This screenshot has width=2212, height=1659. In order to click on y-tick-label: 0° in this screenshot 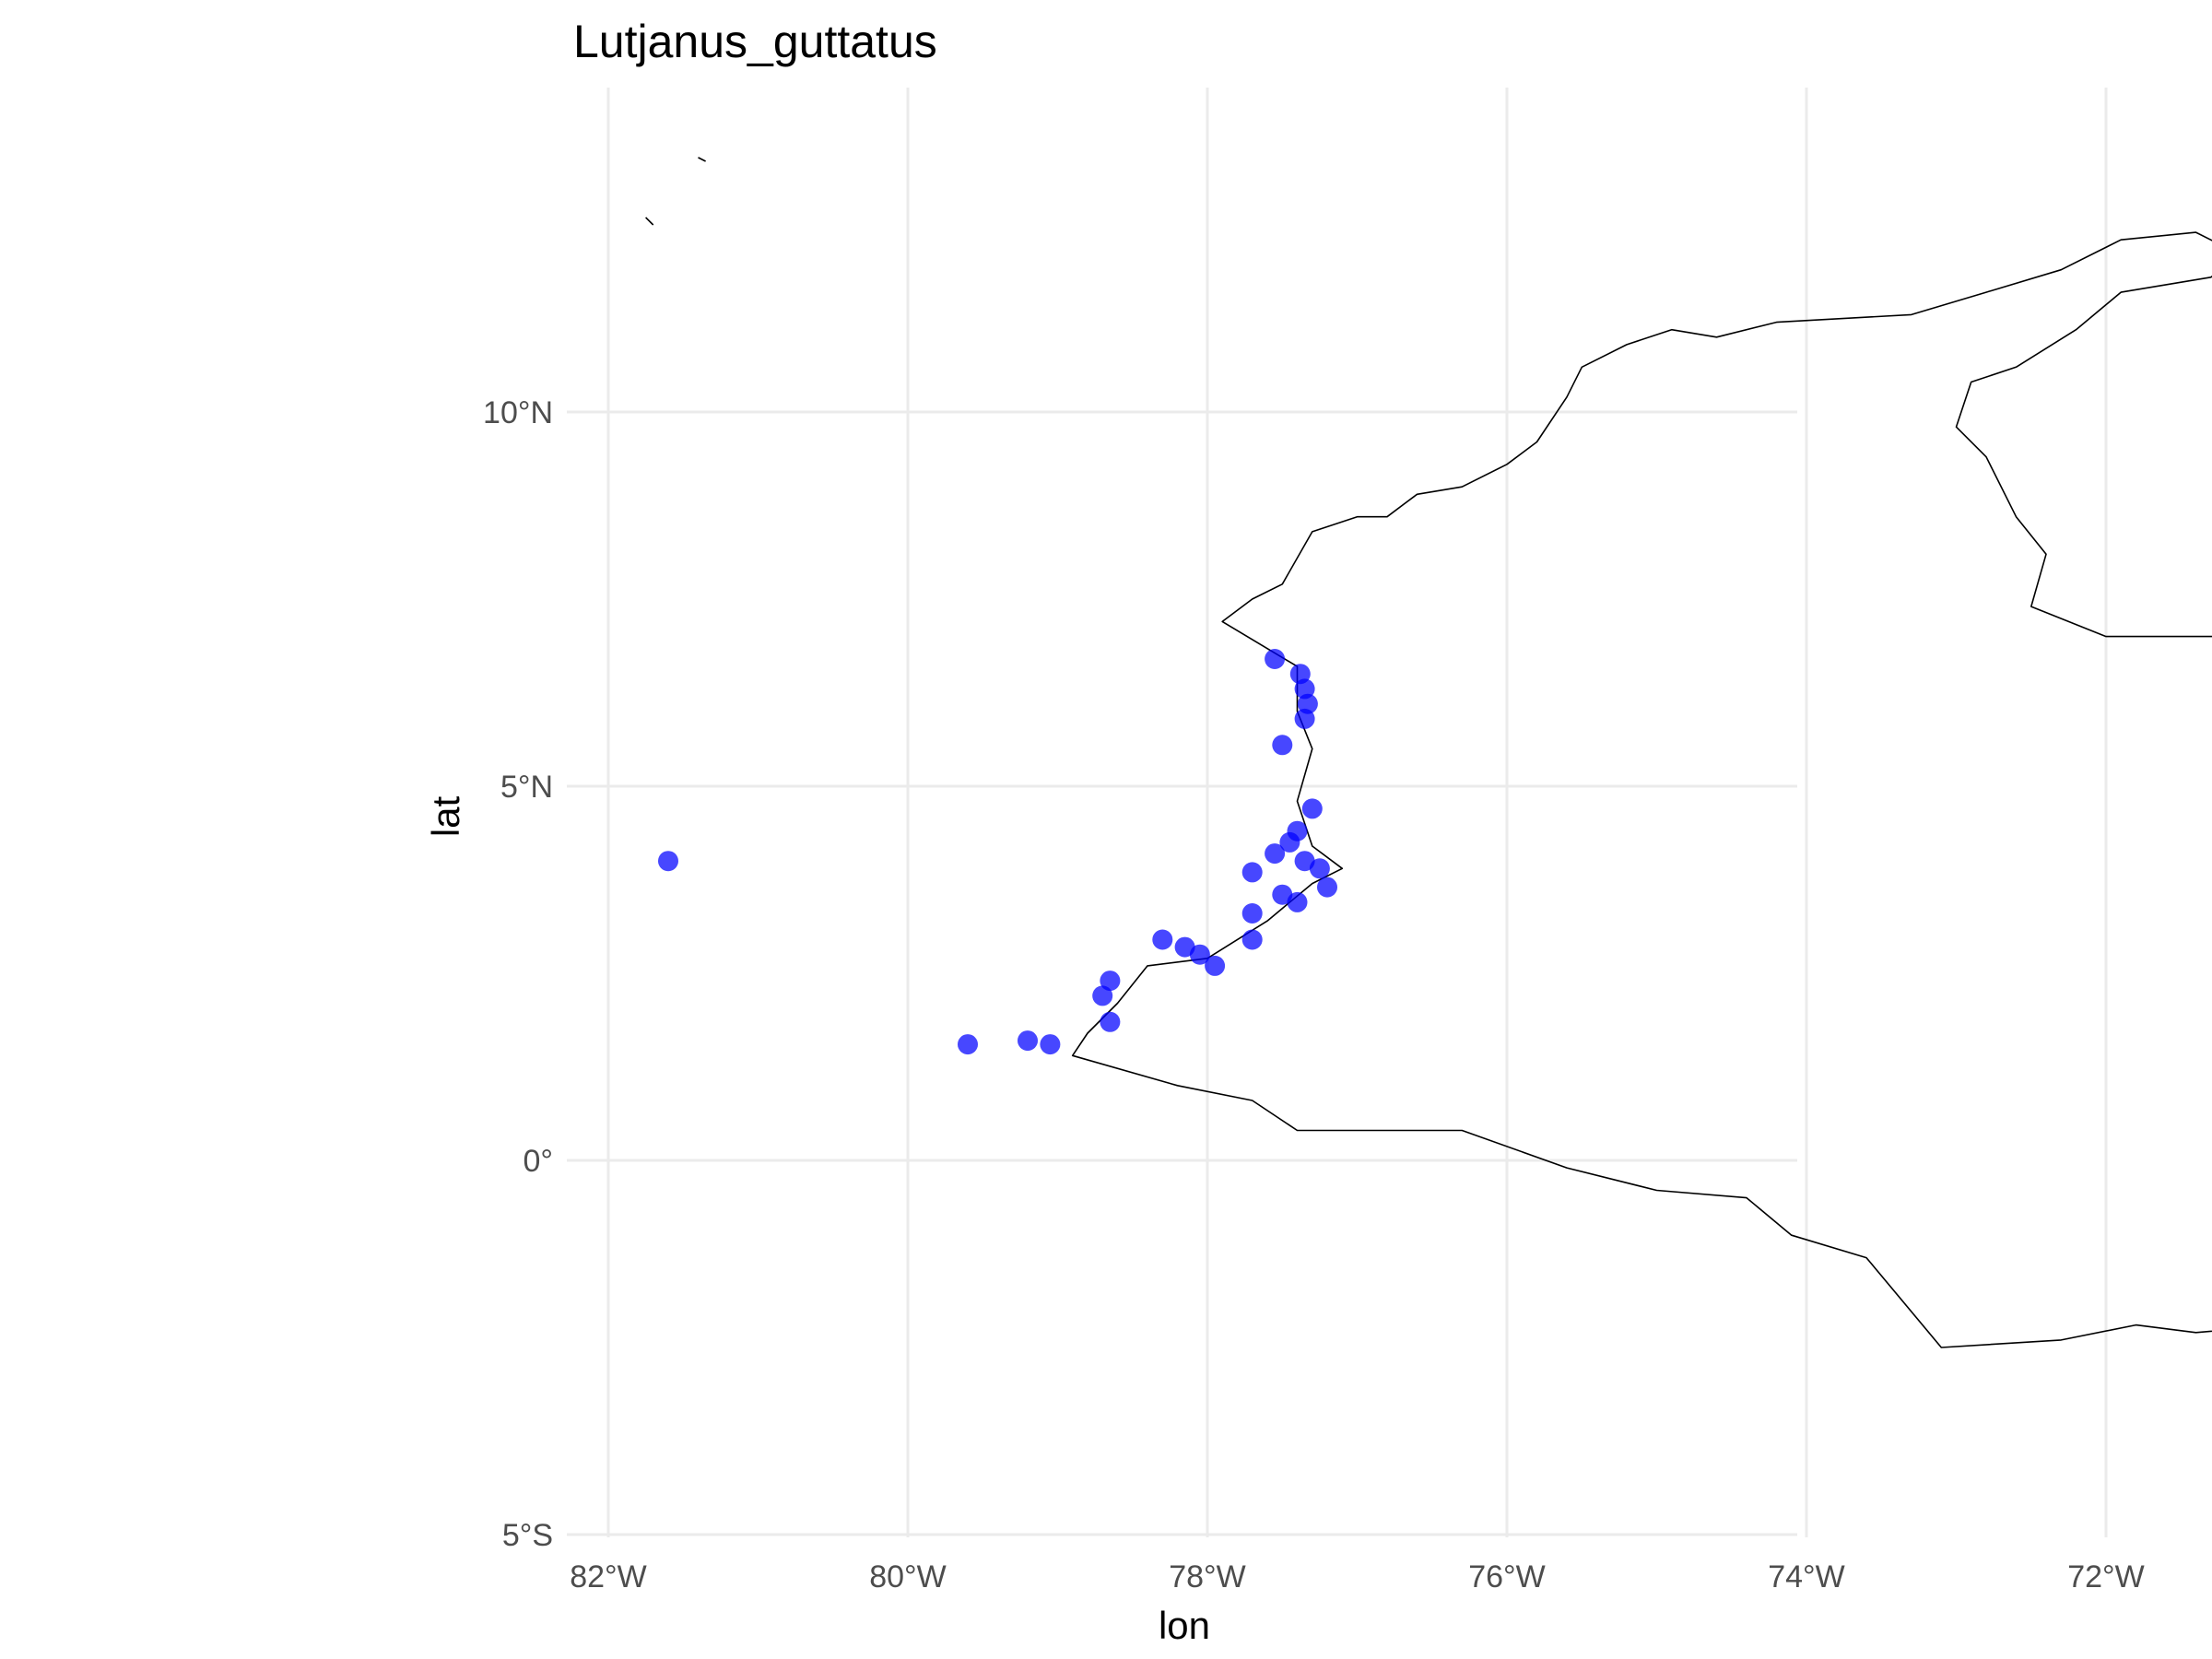, I will do `click(538, 1161)`.